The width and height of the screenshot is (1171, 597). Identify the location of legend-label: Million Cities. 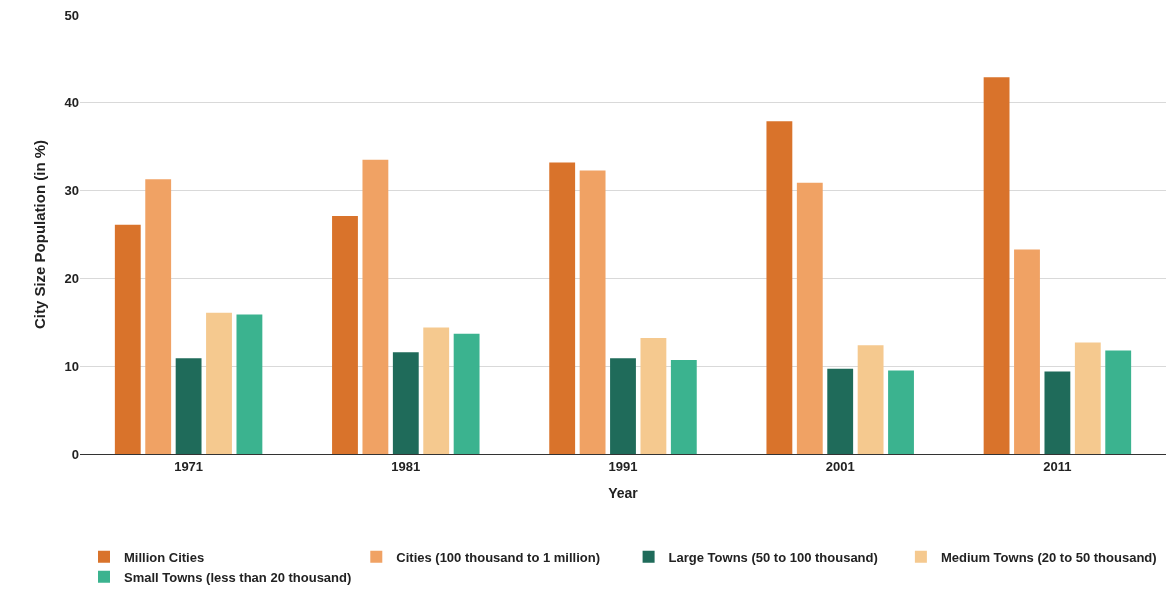
(164, 557).